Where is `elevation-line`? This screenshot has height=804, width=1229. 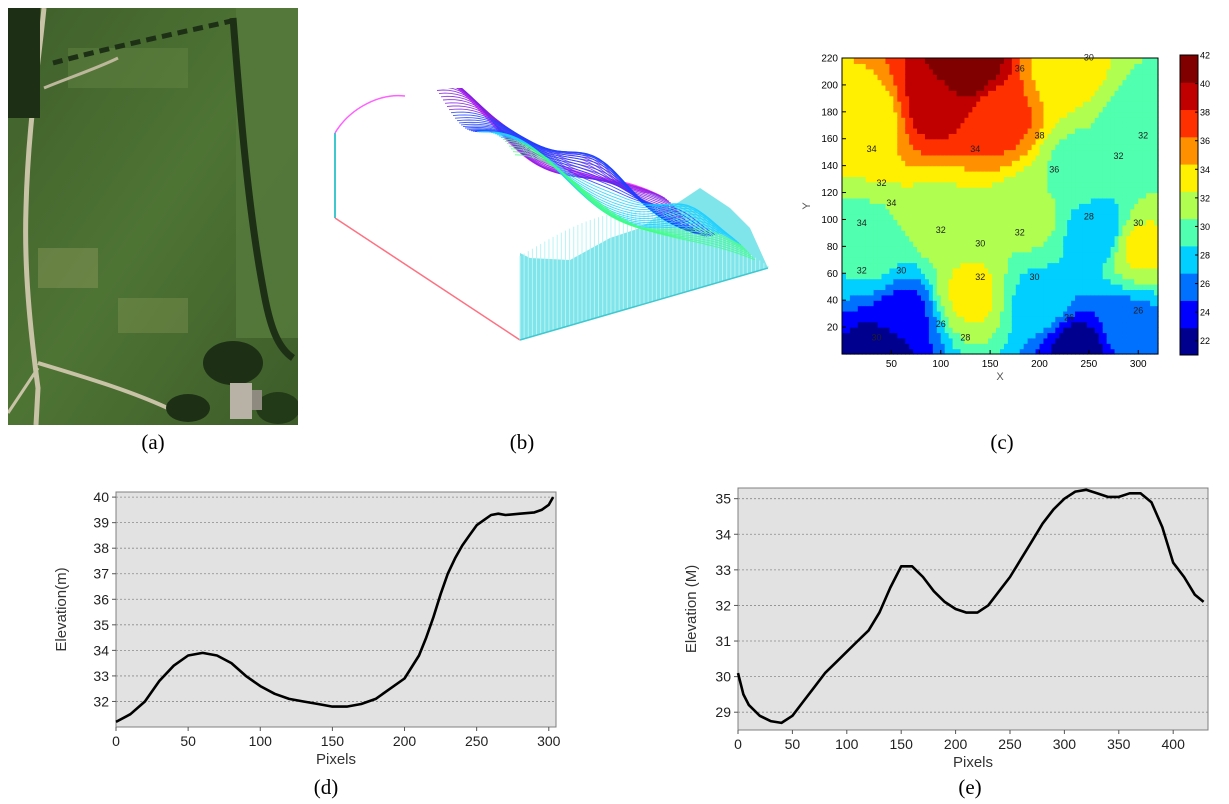
elevation-line is located at coordinates (335, 610).